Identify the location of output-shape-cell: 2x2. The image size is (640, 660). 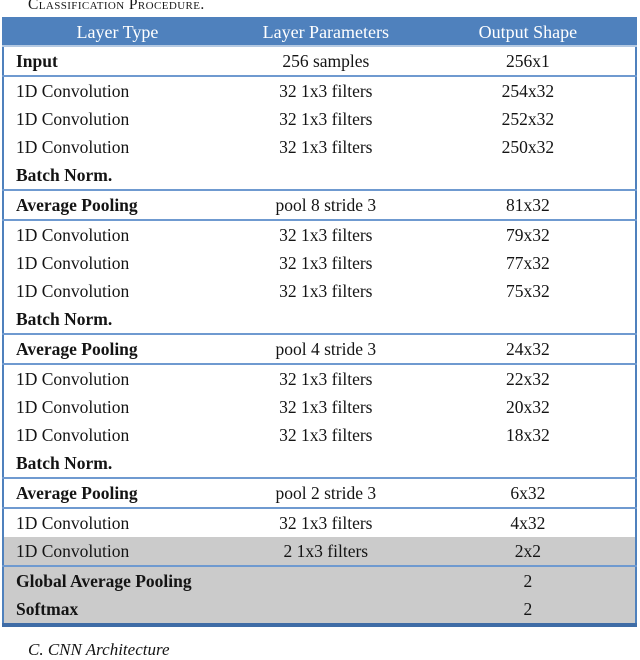
(528, 552).